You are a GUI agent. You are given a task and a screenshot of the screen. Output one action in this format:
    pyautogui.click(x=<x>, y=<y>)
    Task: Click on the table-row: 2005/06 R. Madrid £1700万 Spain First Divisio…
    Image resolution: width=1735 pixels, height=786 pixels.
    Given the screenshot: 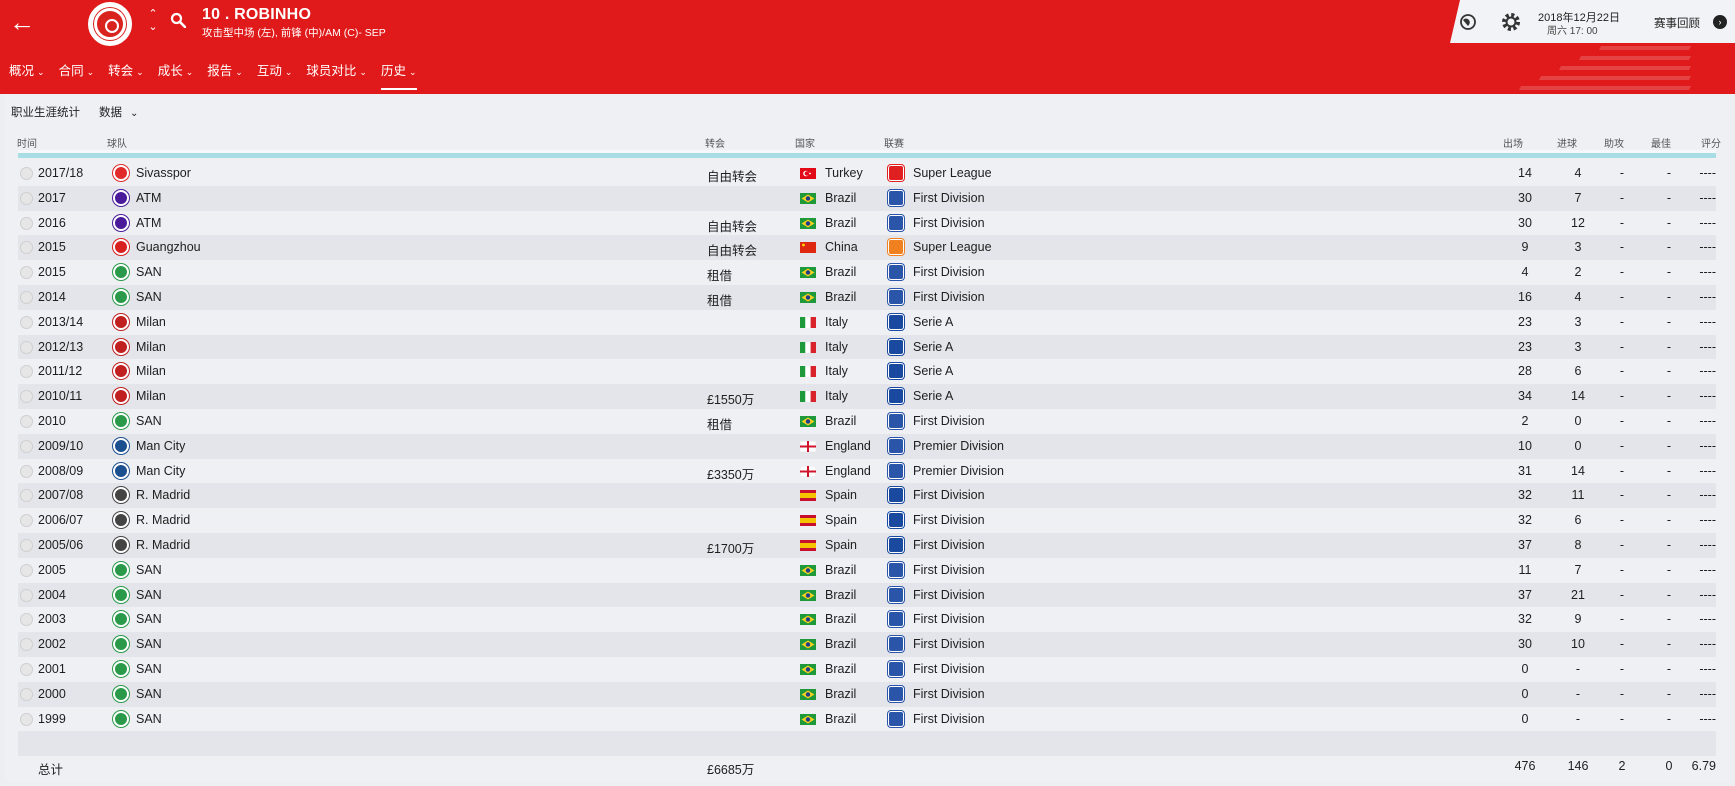 What is the action you would take?
    pyautogui.click(x=867, y=545)
    